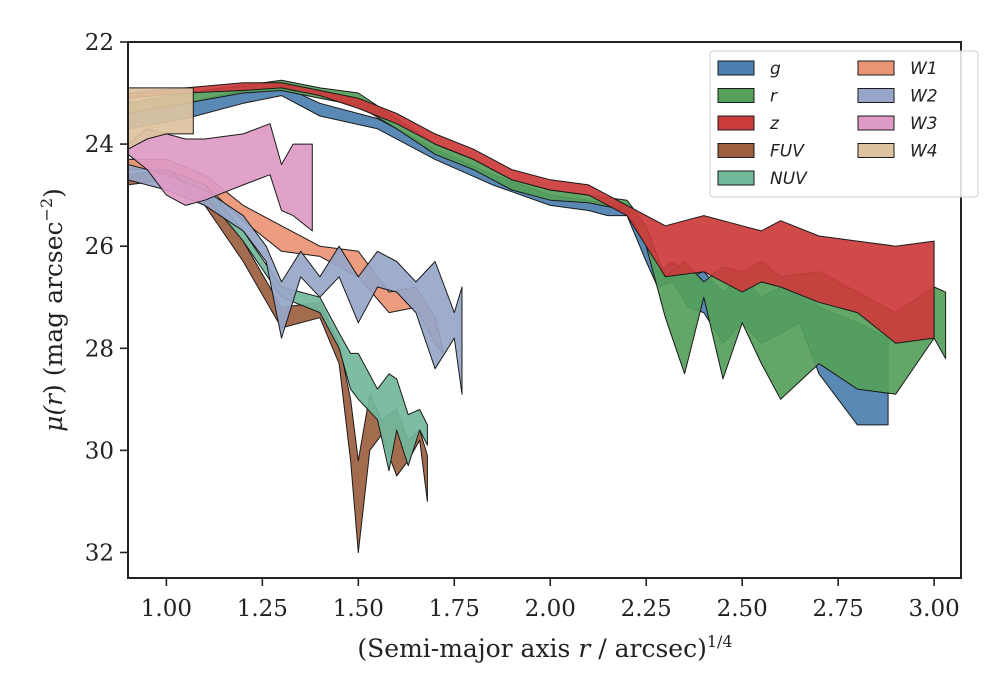 The height and width of the screenshot is (700, 1000). Describe the element at coordinates (646, 609) in the screenshot. I see `x-tick-label: 2.25` at that location.